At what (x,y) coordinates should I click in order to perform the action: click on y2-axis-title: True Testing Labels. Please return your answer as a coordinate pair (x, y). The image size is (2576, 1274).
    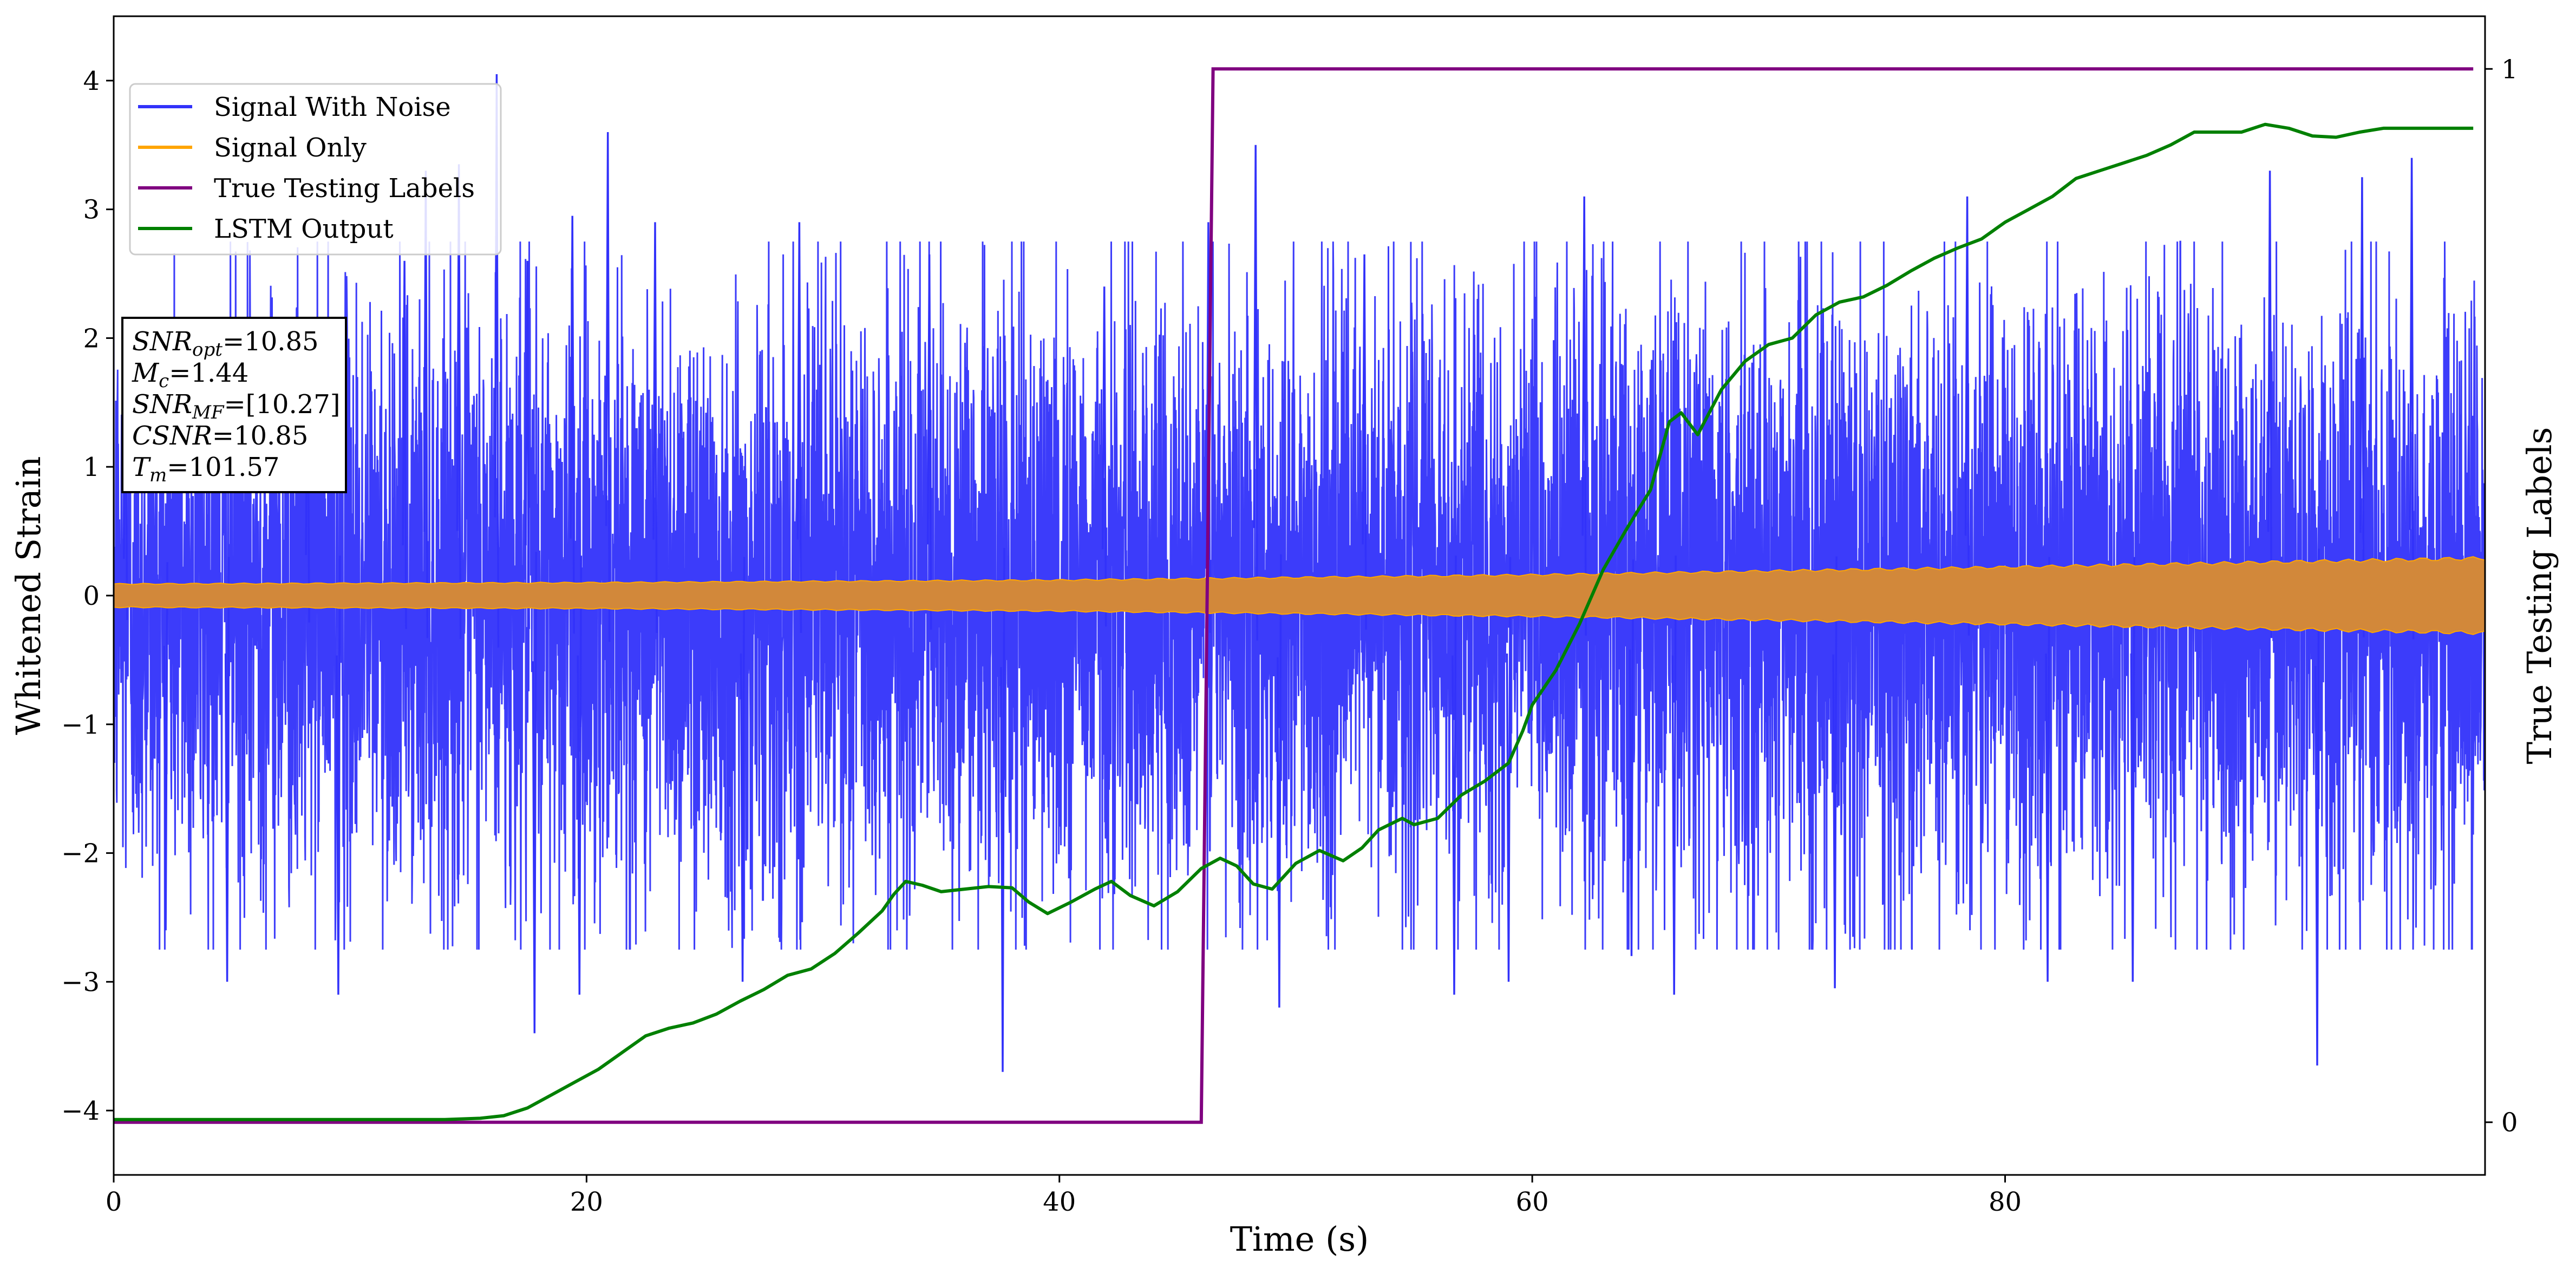
    Looking at the image, I should click on (2540, 596).